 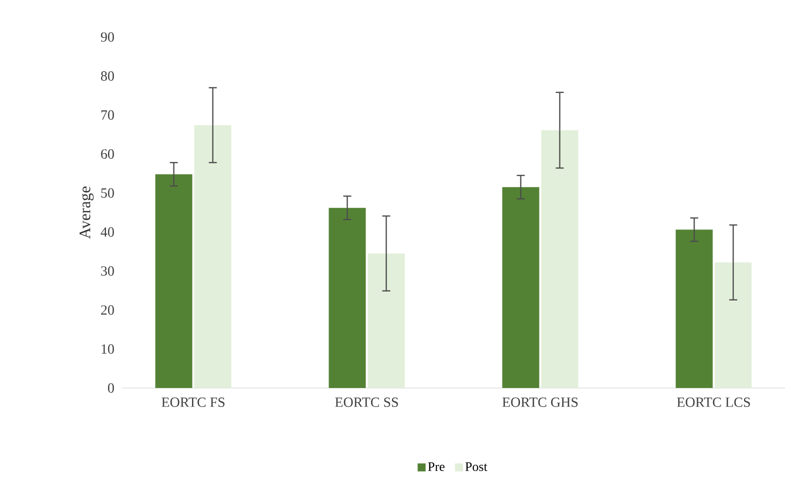 What do you see at coordinates (87, 212) in the screenshot?
I see `y-axis-title: Average` at bounding box center [87, 212].